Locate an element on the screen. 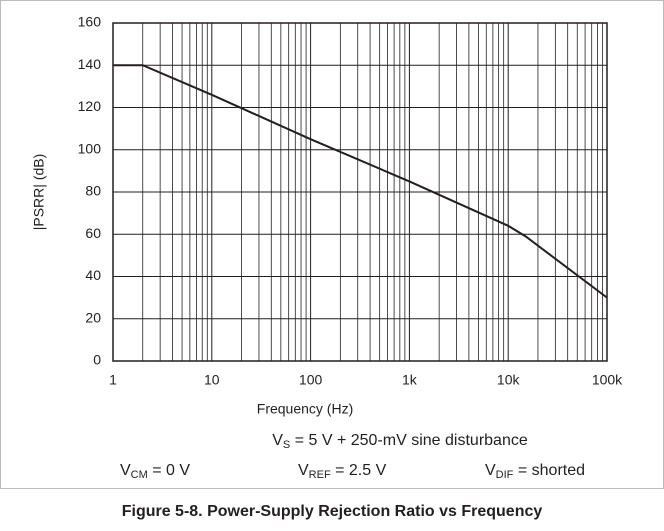 Image resolution: width=664 pixels, height=531 pixels. annotation-sub: S is located at coordinates (286, 445).